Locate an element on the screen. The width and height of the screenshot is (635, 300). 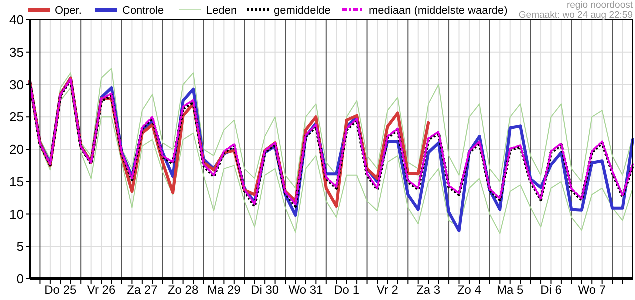
x-tick-label: Wo 31 is located at coordinates (306, 290).